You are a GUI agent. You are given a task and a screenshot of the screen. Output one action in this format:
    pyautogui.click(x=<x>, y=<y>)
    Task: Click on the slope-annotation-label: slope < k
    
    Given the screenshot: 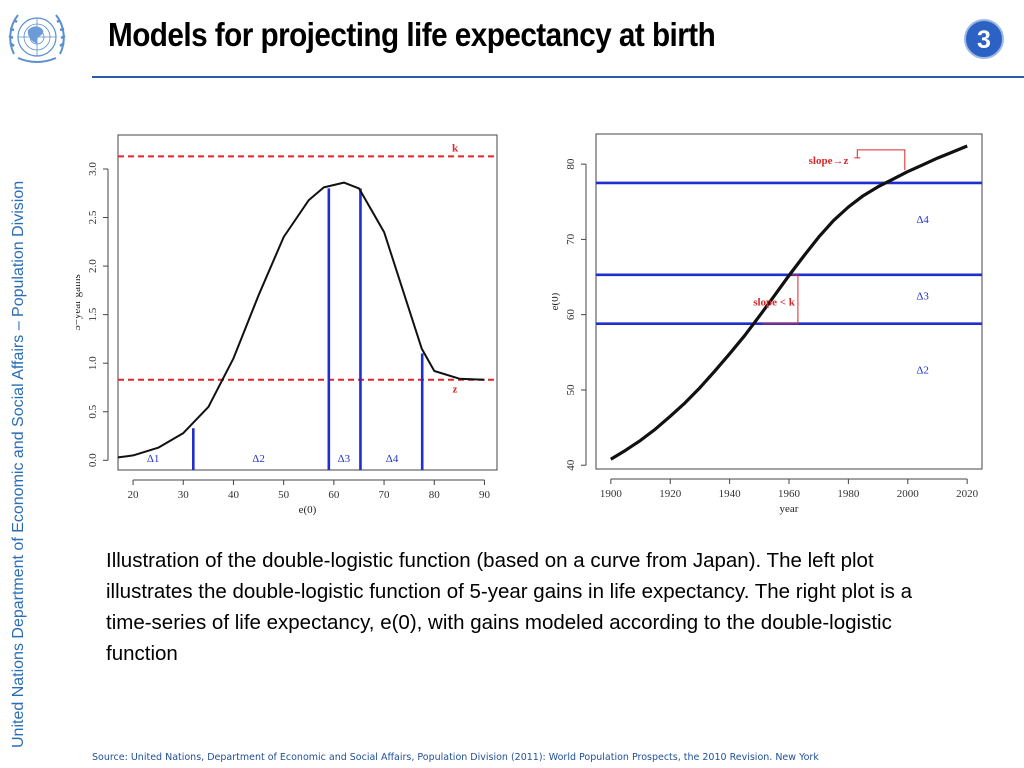 What is the action you would take?
    pyautogui.click(x=774, y=303)
    